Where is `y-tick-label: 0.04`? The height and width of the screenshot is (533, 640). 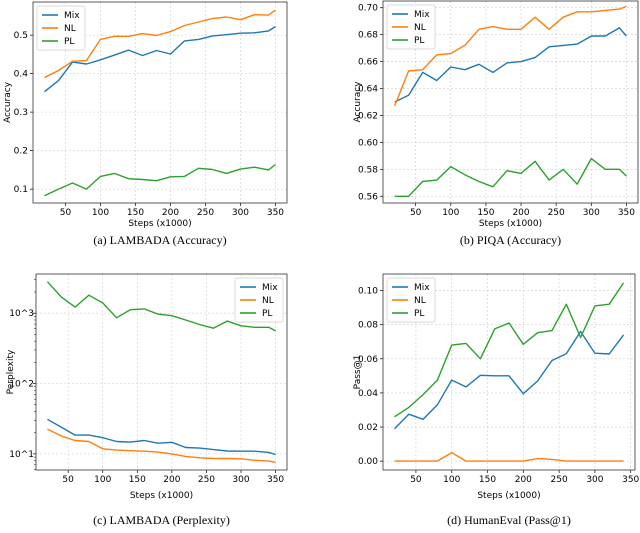 y-tick-label: 0.04 is located at coordinates (368, 394).